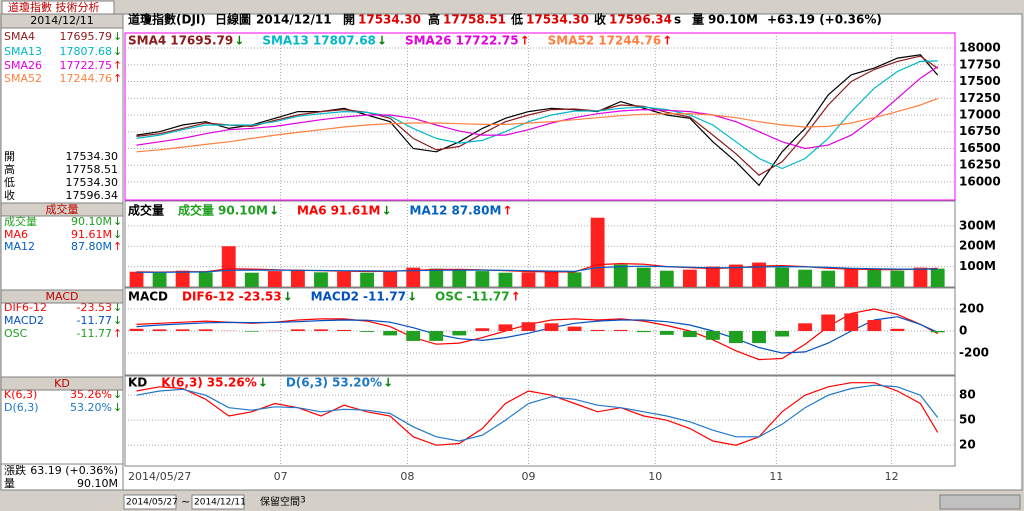 This screenshot has height=511, width=1024. Describe the element at coordinates (488, 297) in the screenshot. I see `legend-value: -11.77` at that location.